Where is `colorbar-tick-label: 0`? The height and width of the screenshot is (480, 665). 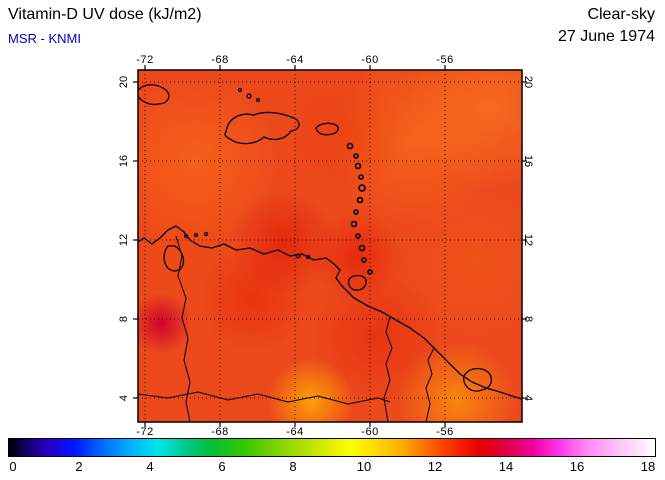 colorbar-tick-label: 0 is located at coordinates (13, 466).